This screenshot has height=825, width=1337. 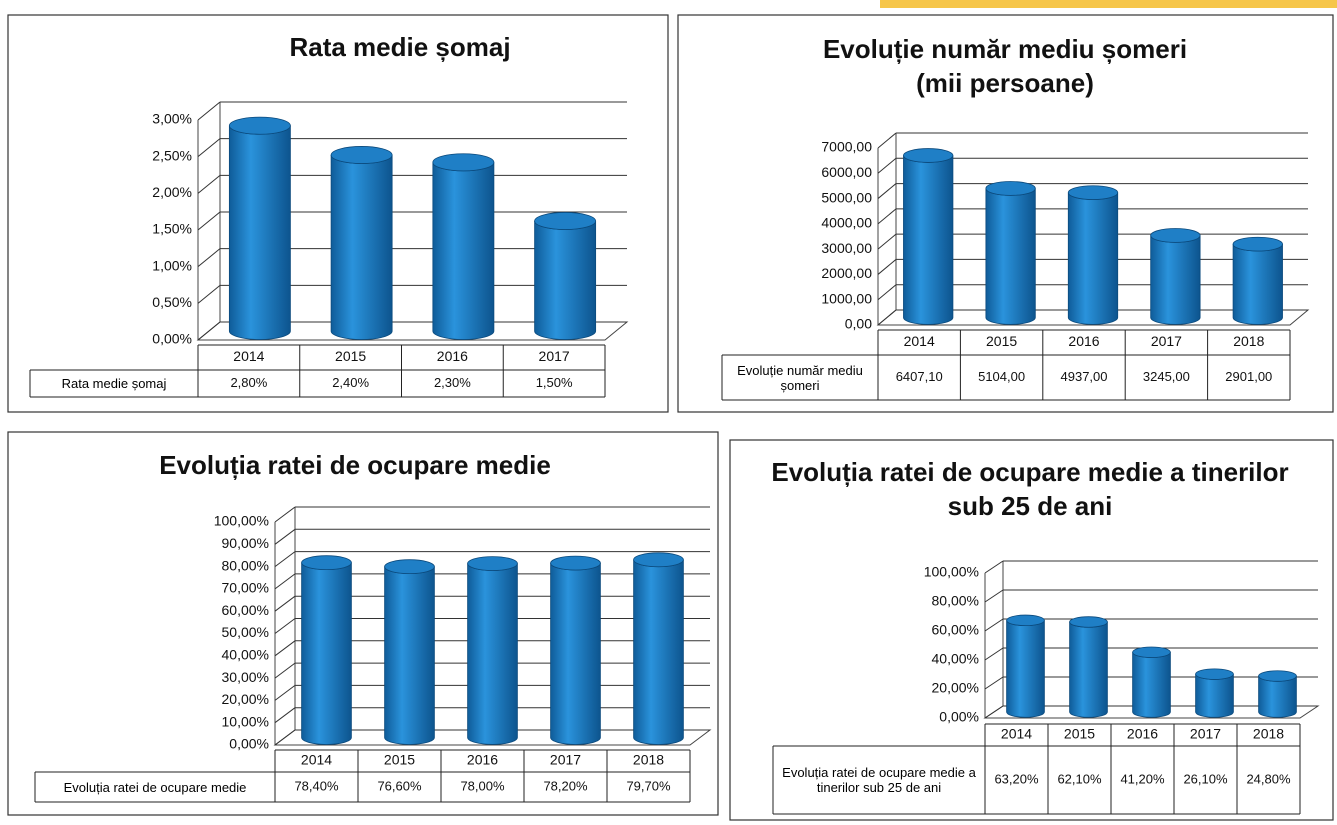 I want to click on chart-title: Evoluția ratei de ocupare medie, so click(x=355, y=465).